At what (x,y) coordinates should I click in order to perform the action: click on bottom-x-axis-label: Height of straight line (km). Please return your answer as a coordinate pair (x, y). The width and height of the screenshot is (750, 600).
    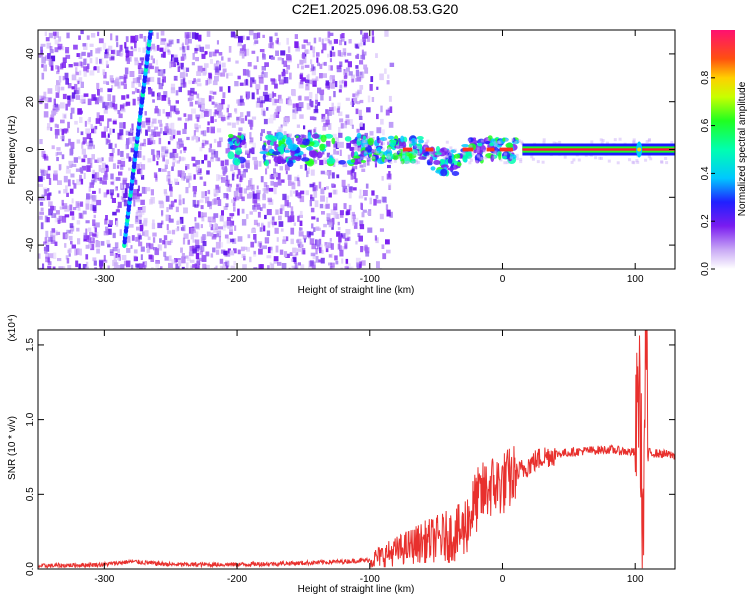
    Looking at the image, I should click on (356, 589).